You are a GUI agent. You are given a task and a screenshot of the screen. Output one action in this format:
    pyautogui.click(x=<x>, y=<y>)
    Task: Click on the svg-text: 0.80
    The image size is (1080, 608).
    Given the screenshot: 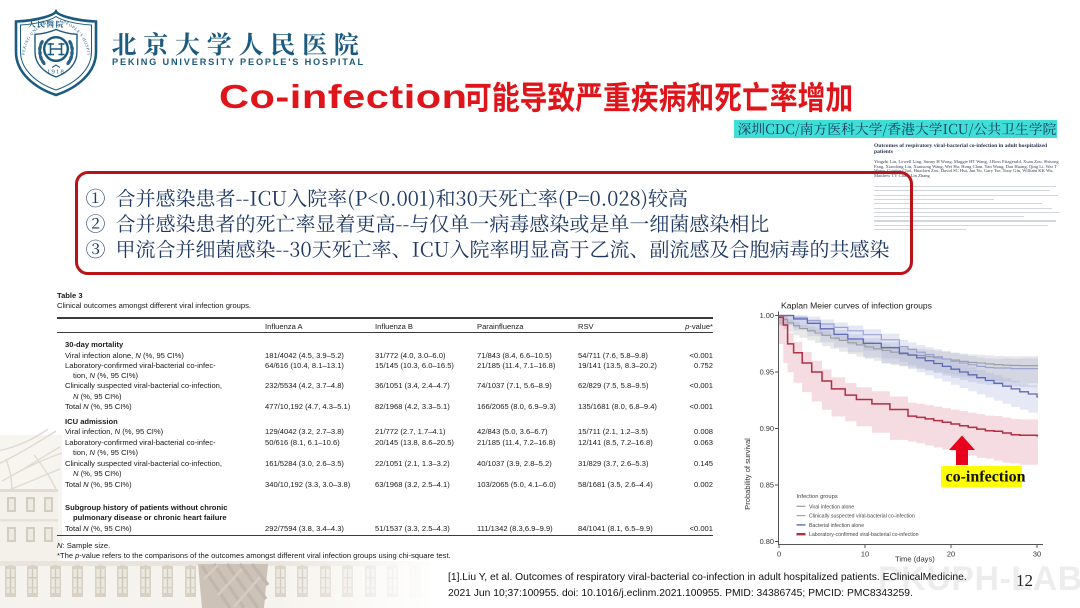 What is the action you would take?
    pyautogui.click(x=767, y=541)
    